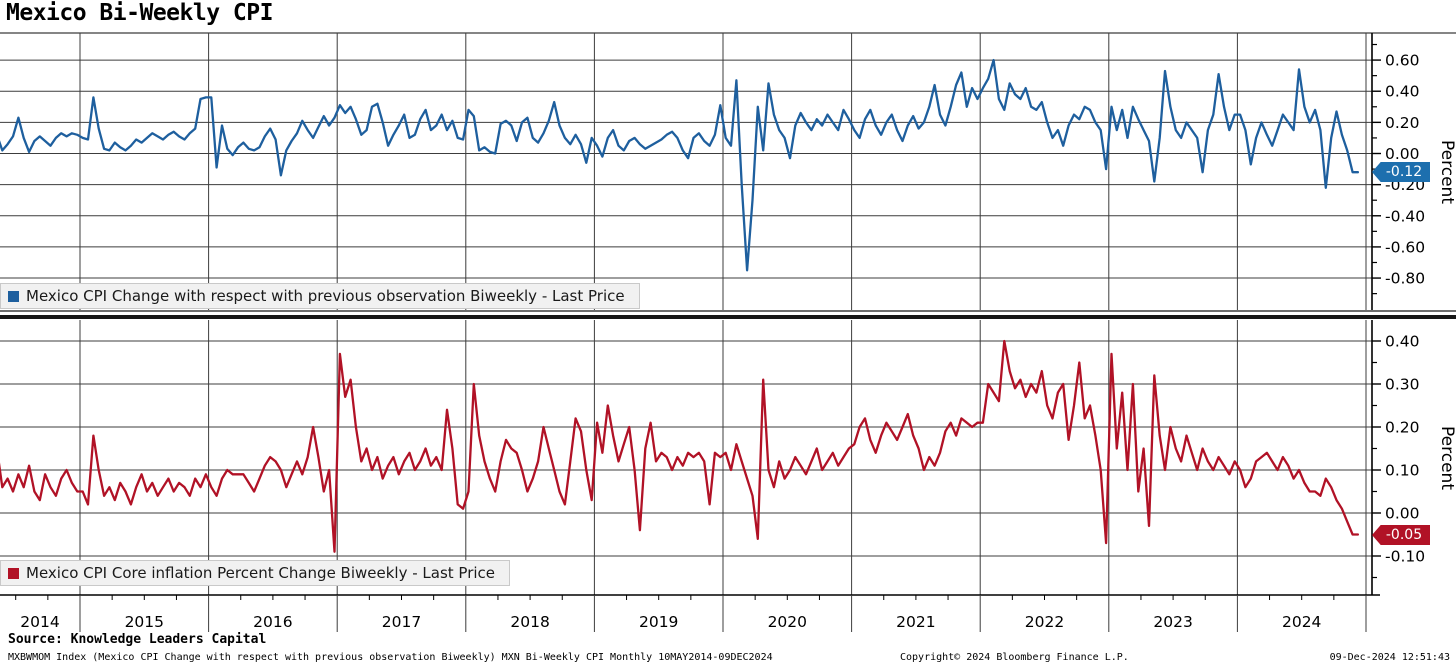 This screenshot has width=1456, height=666. I want to click on x-axis-year-label: 2022, so click(1044, 622).